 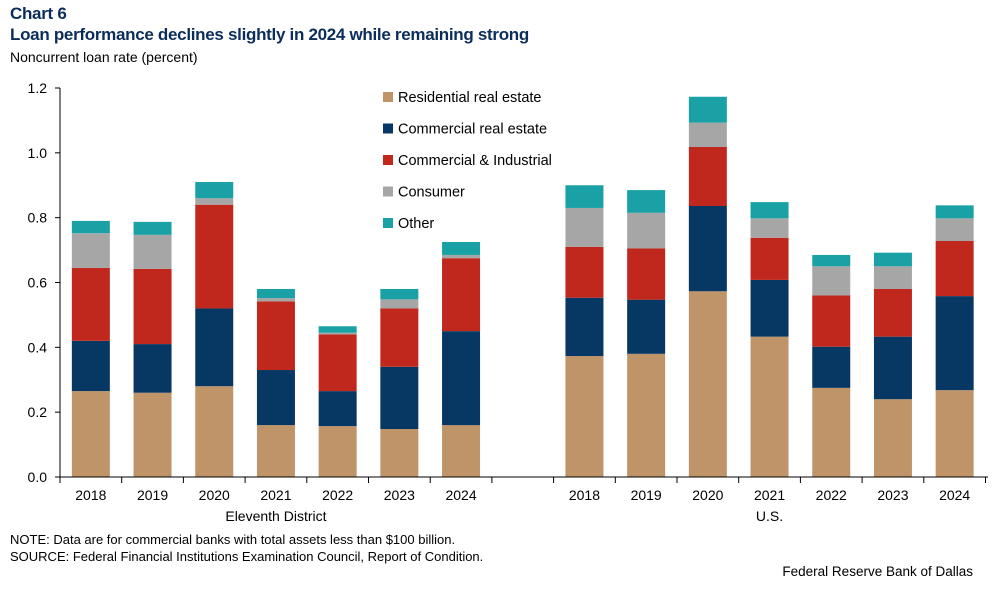 What do you see at coordinates (337, 495) in the screenshot?
I see `x-tick-label: 2022` at bounding box center [337, 495].